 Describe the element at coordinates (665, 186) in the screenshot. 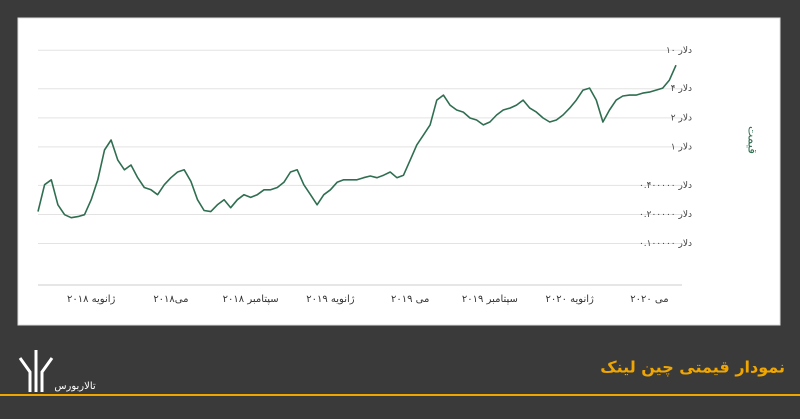

I see `y-tick-label: ۰.۴۰۰۰۰۰ دلار` at that location.